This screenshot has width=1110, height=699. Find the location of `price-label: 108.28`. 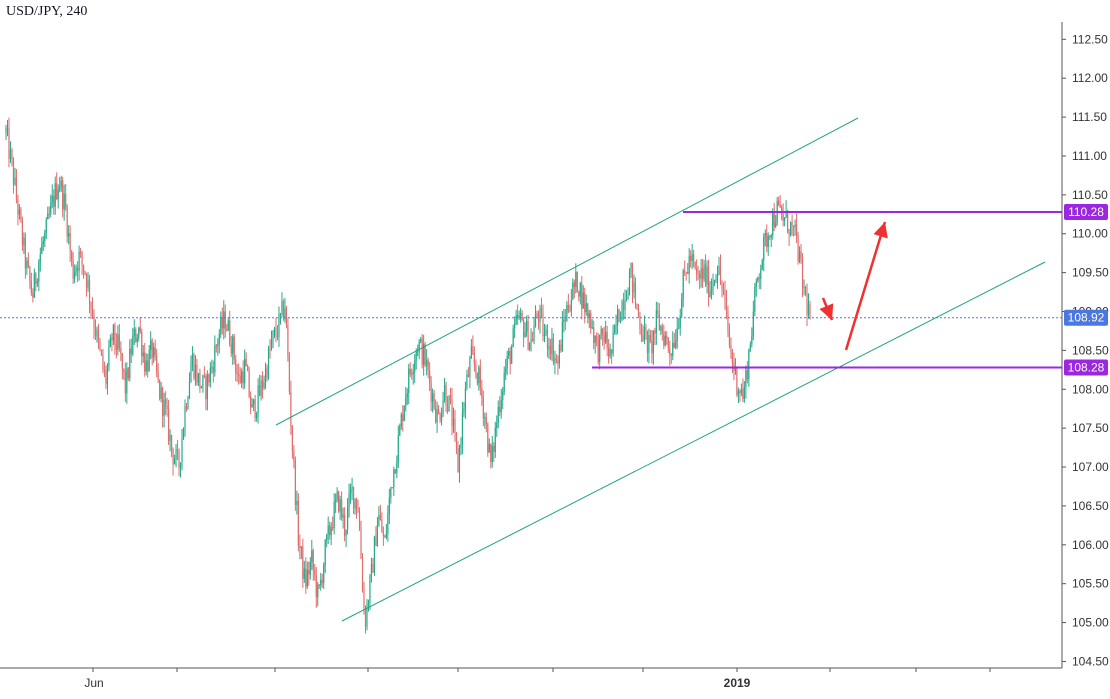

price-label: 108.28 is located at coordinates (1086, 367).